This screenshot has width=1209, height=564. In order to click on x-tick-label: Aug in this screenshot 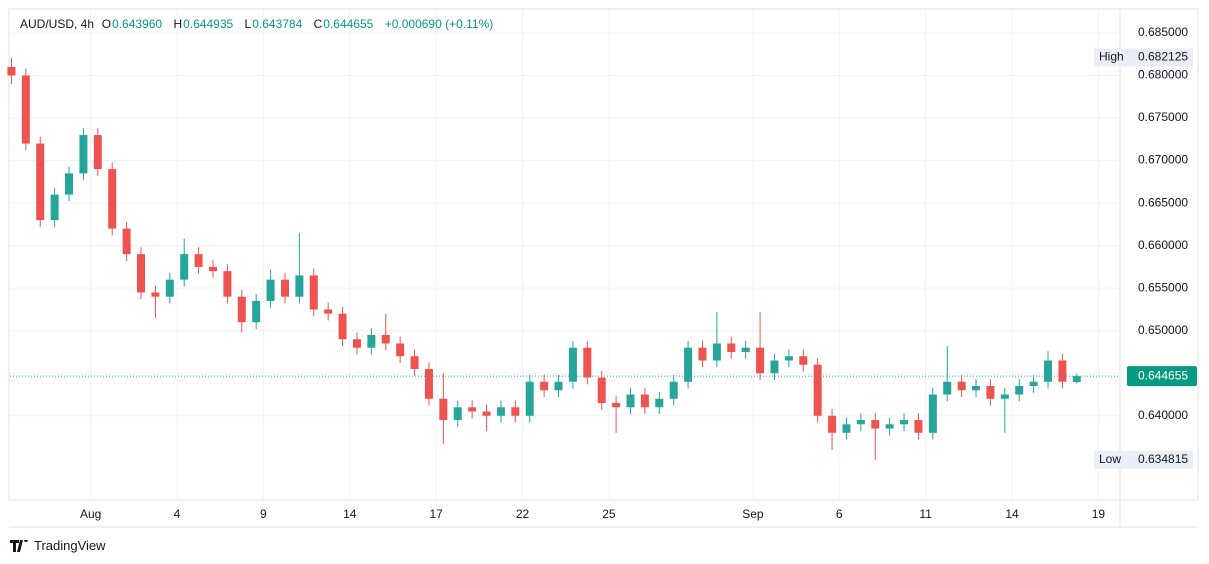, I will do `click(90, 514)`.